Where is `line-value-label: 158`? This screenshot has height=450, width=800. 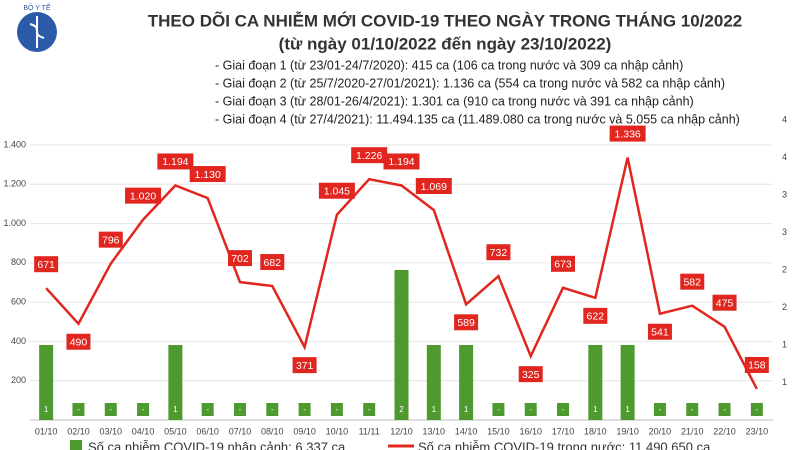 line-value-label: 158 is located at coordinates (757, 366).